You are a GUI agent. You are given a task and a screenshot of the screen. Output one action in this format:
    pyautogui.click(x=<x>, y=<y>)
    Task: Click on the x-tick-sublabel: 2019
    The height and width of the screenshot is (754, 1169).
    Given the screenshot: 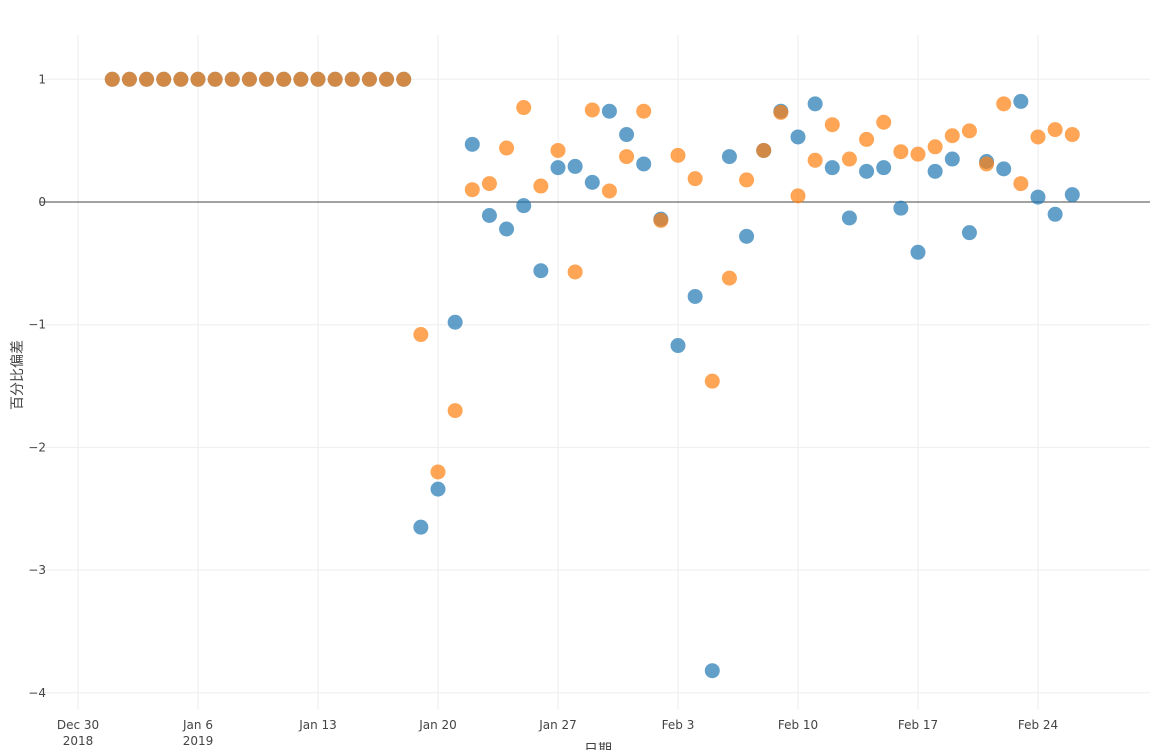 What is the action you would take?
    pyautogui.click(x=198, y=741)
    